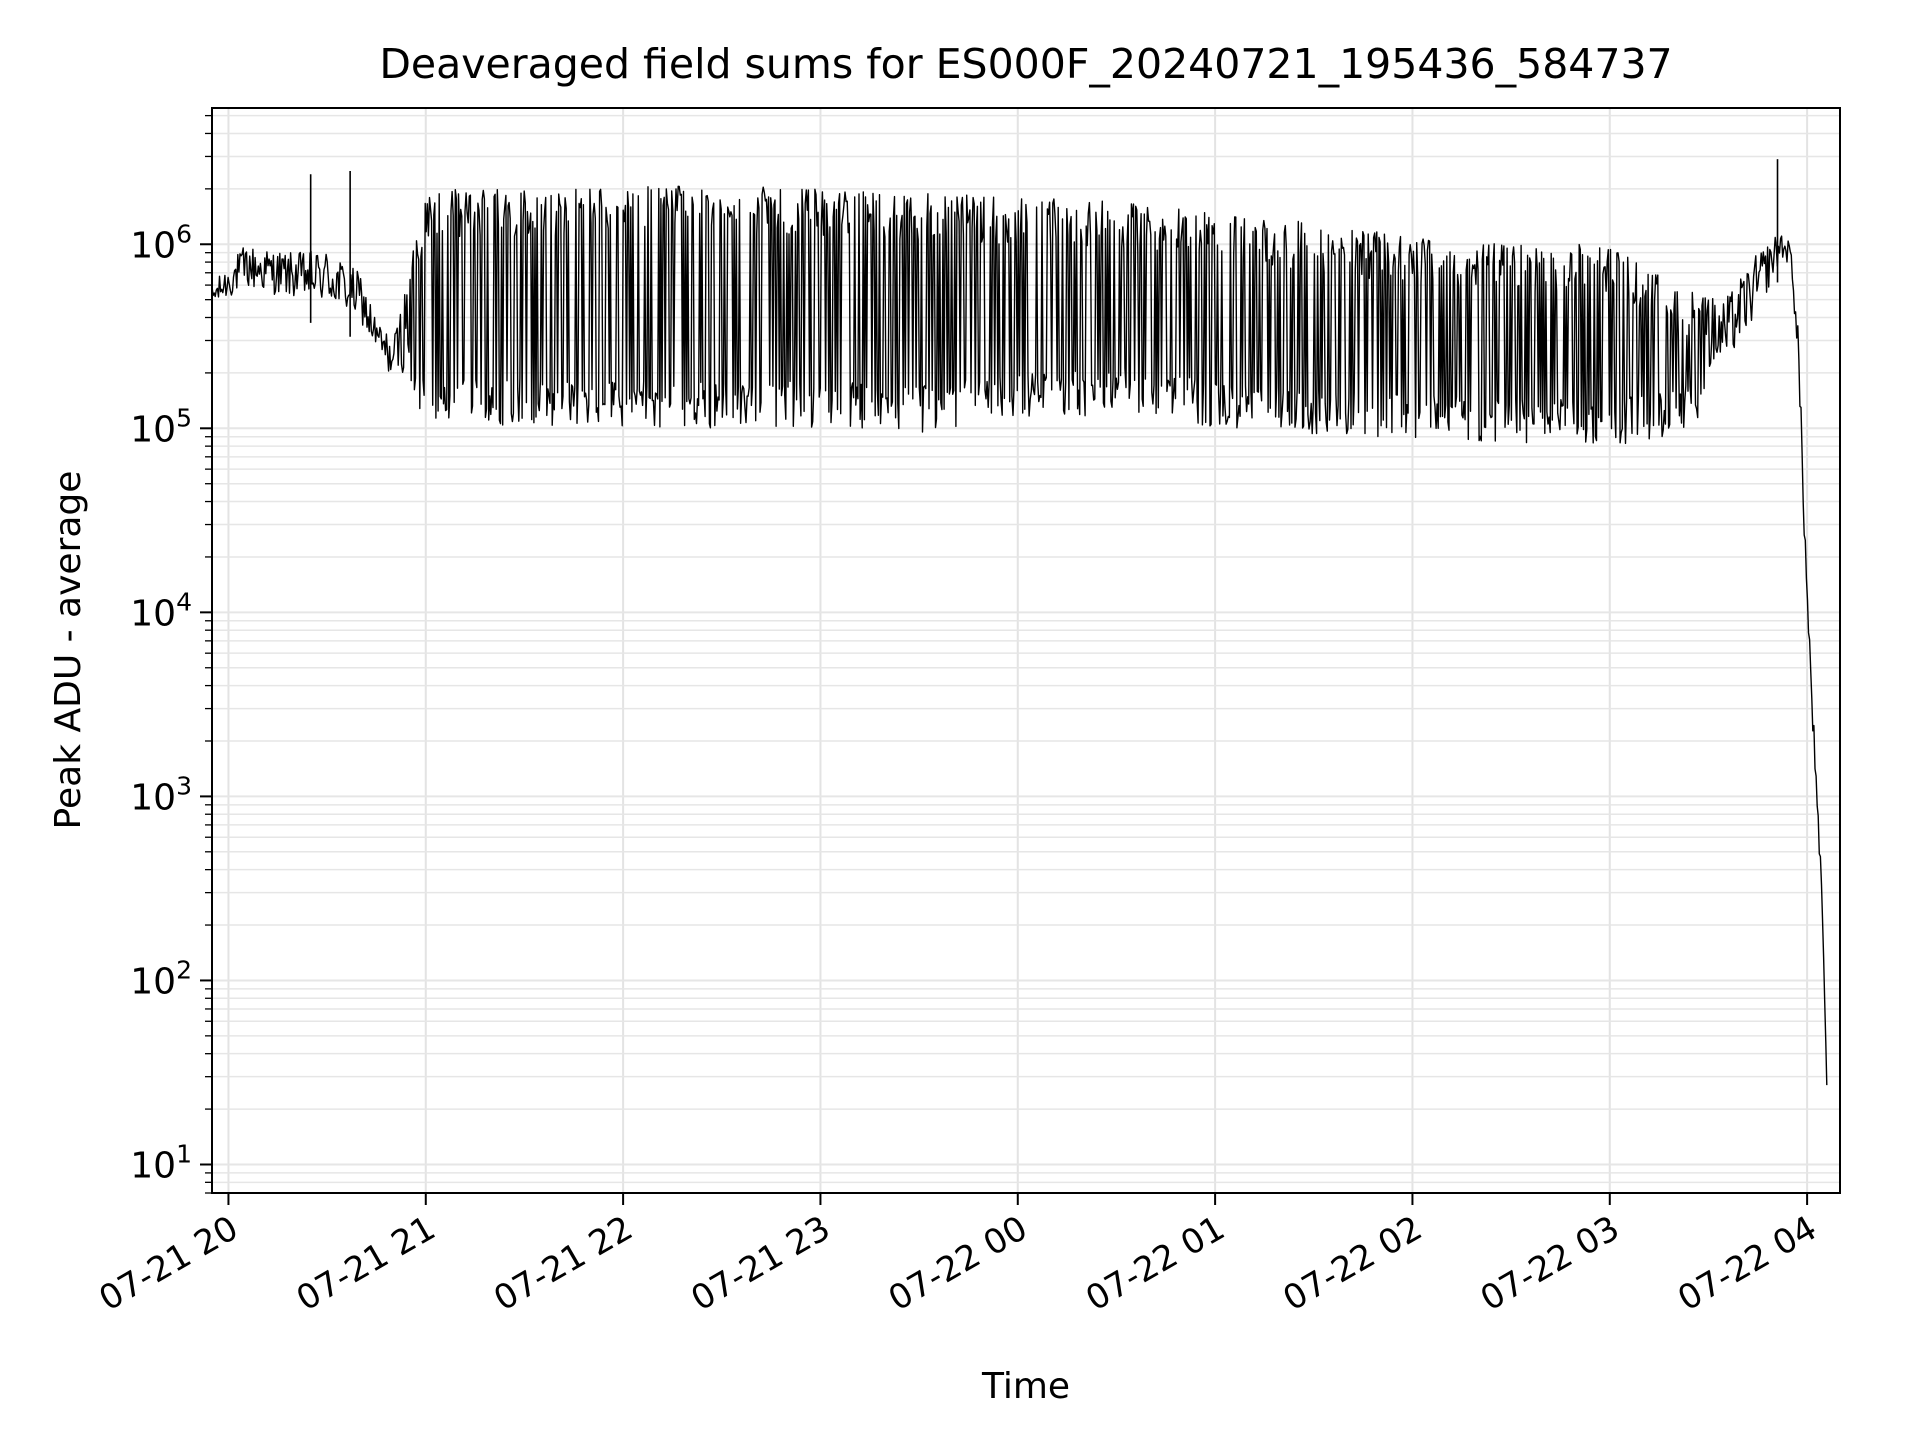 The height and width of the screenshot is (1445, 1920). I want to click on y-axis-label: Peak ADU - average, so click(68, 650).